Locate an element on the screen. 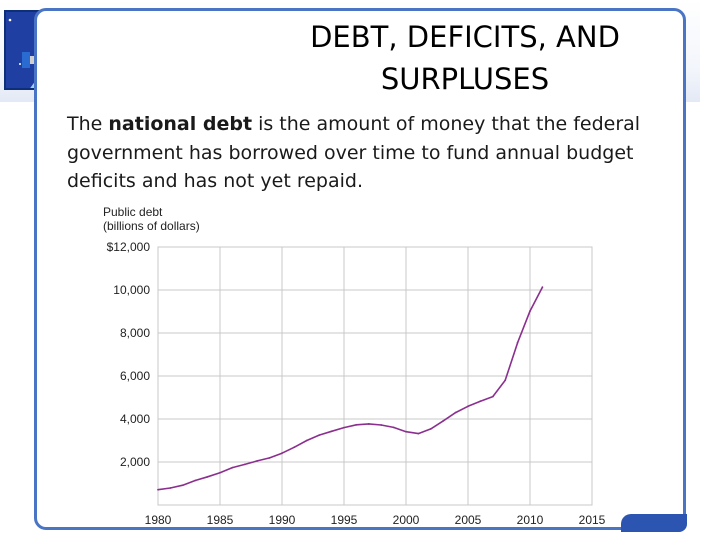 This screenshot has width=720, height=540. x-tick-label-6: 2010 is located at coordinates (530, 520).